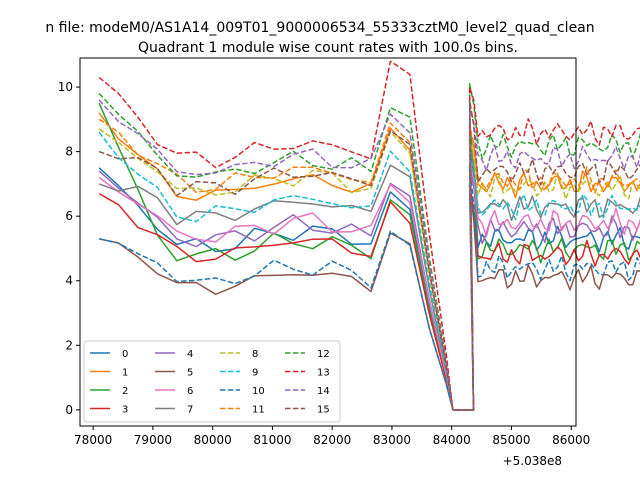  Describe the element at coordinates (153, 440) in the screenshot. I see `x-tick-label: 79000` at that location.